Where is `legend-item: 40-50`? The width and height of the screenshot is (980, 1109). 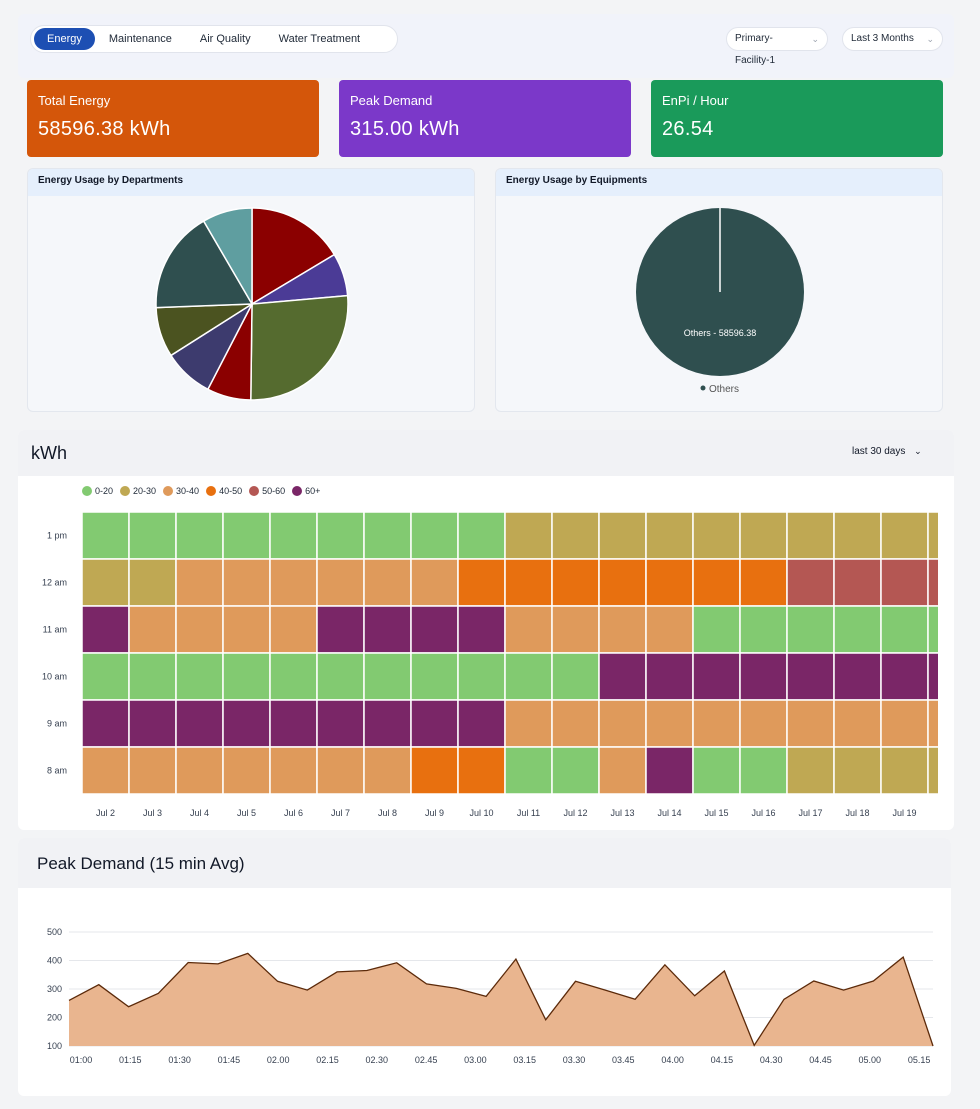
legend-item: 40-50 is located at coordinates (224, 491).